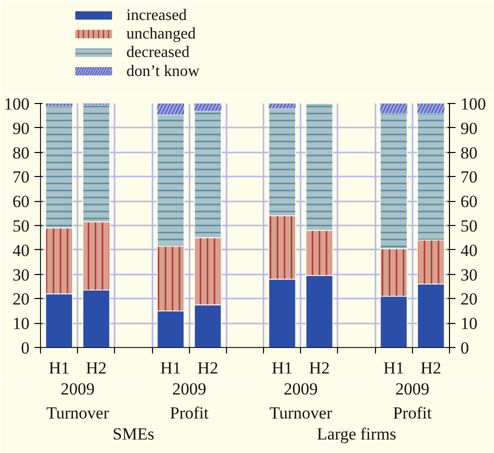 The image size is (494, 453). Describe the element at coordinates (21, 250) in the screenshot. I see `y-tick-label: 40` at that location.